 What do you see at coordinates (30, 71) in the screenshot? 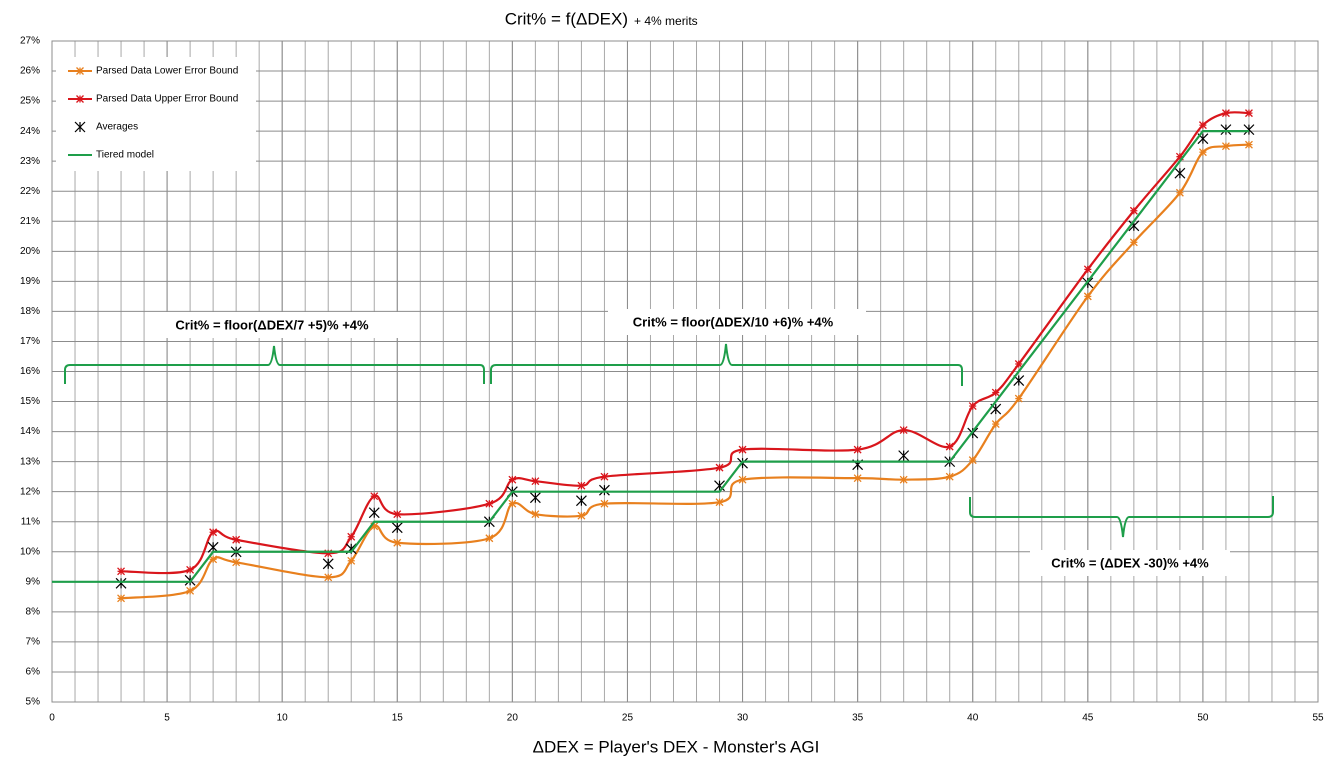
I see `y-tick-label: 26%` at bounding box center [30, 71].